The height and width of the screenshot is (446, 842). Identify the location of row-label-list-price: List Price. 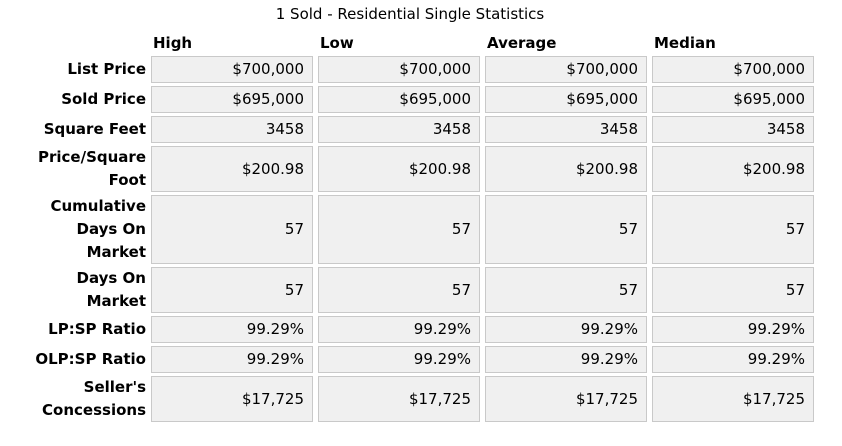
(106, 69).